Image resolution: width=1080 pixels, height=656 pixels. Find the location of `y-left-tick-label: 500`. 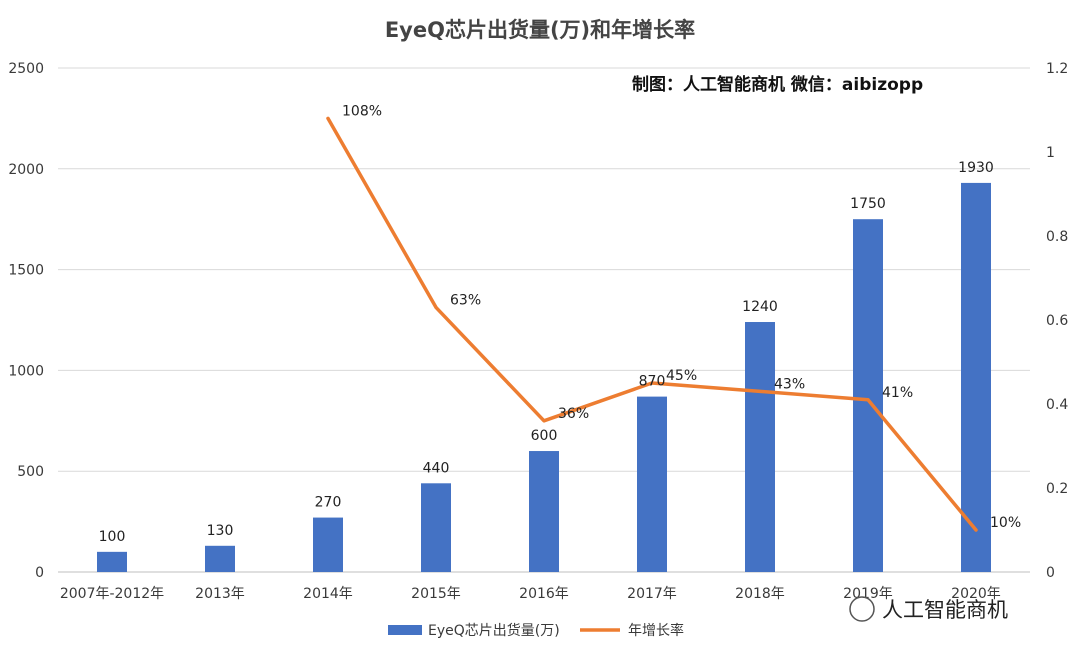

y-left-tick-label: 500 is located at coordinates (30, 472).